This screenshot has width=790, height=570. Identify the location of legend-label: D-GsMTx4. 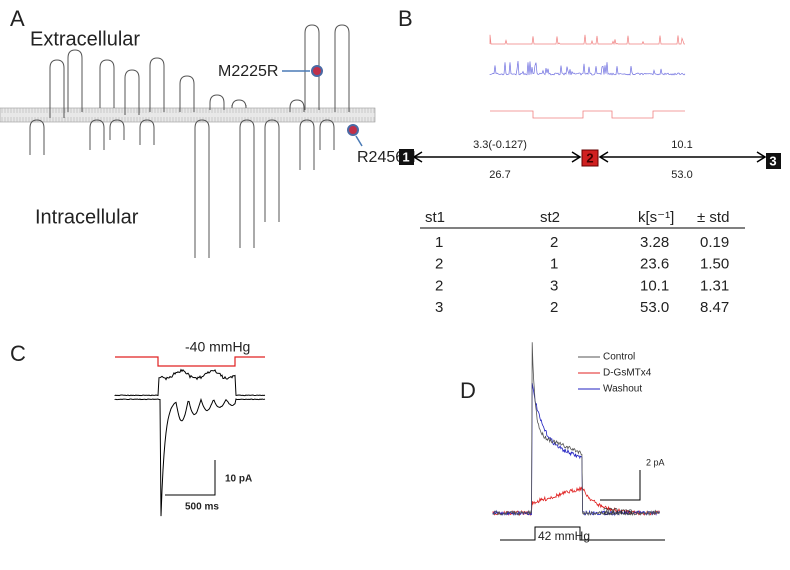
(627, 373).